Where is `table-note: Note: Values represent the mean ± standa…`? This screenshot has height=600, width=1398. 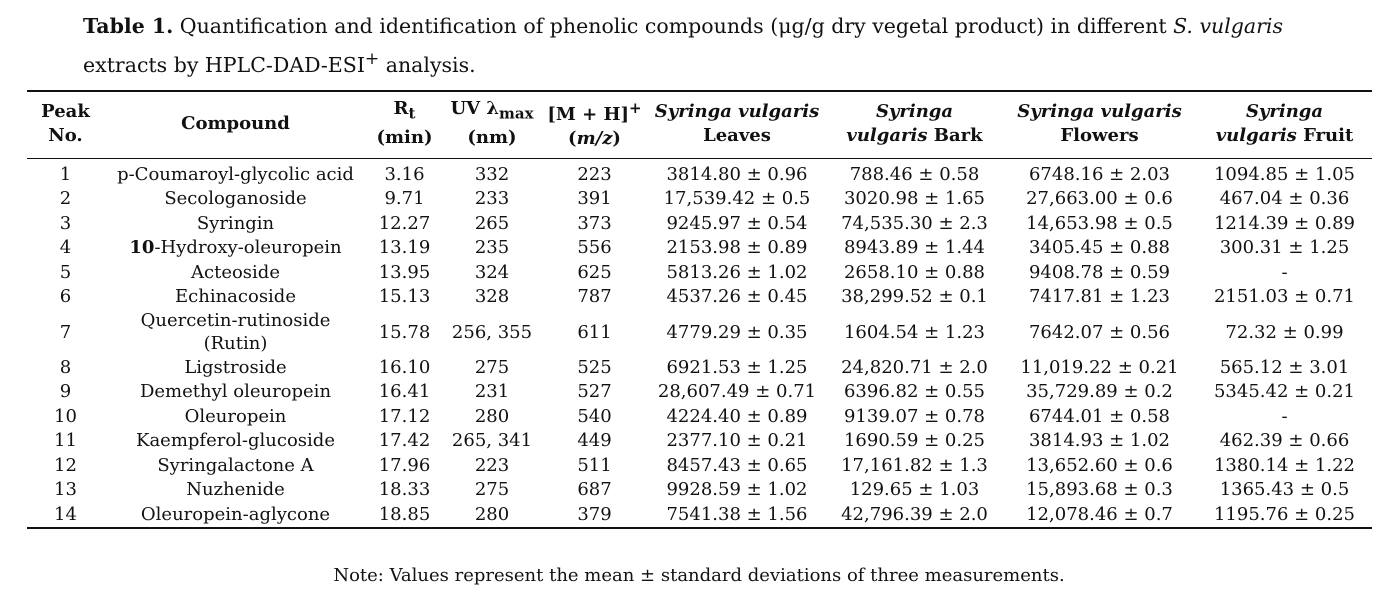
table-note: Note: Values represent the mean ± standa… is located at coordinates (699, 575).